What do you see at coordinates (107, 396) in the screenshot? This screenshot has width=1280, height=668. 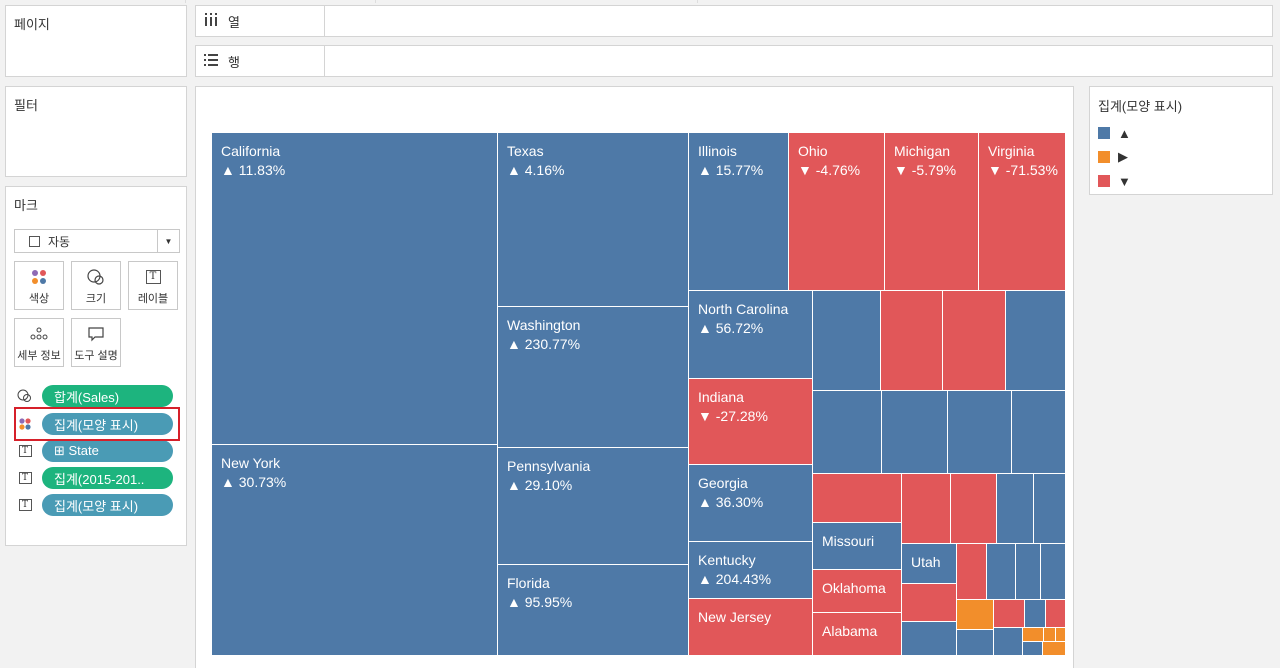 I see `sales-size-pill: 합계(Sales)` at bounding box center [107, 396].